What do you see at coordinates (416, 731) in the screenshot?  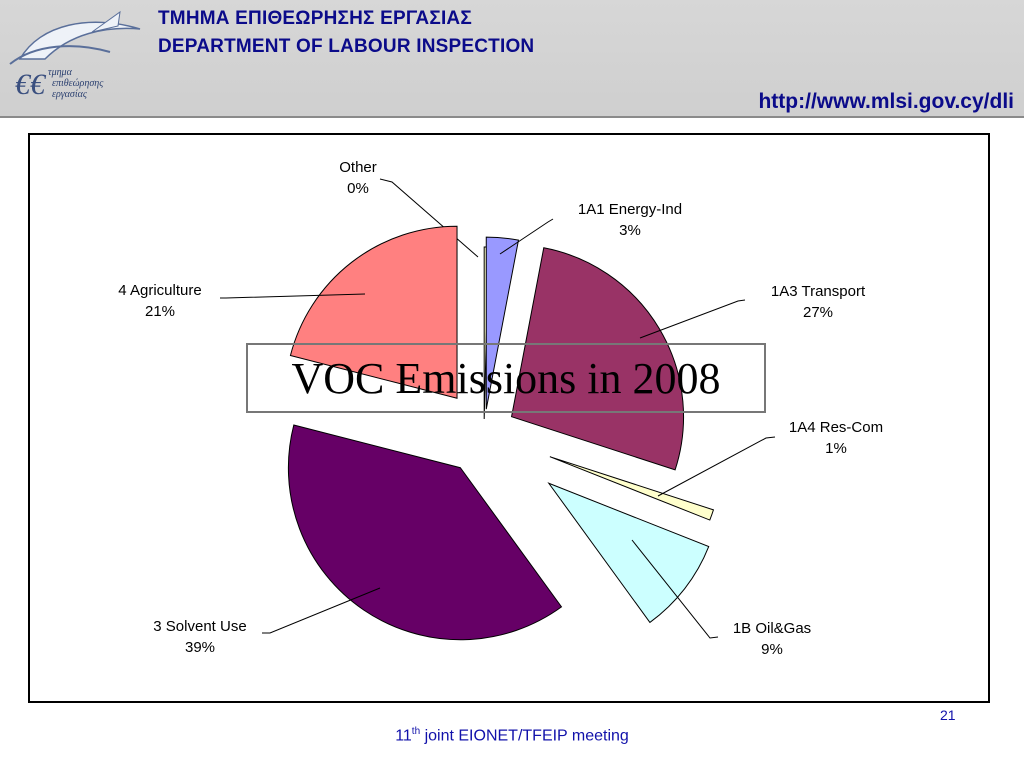 I see `footer-ordinal-suffix: th` at bounding box center [416, 731].